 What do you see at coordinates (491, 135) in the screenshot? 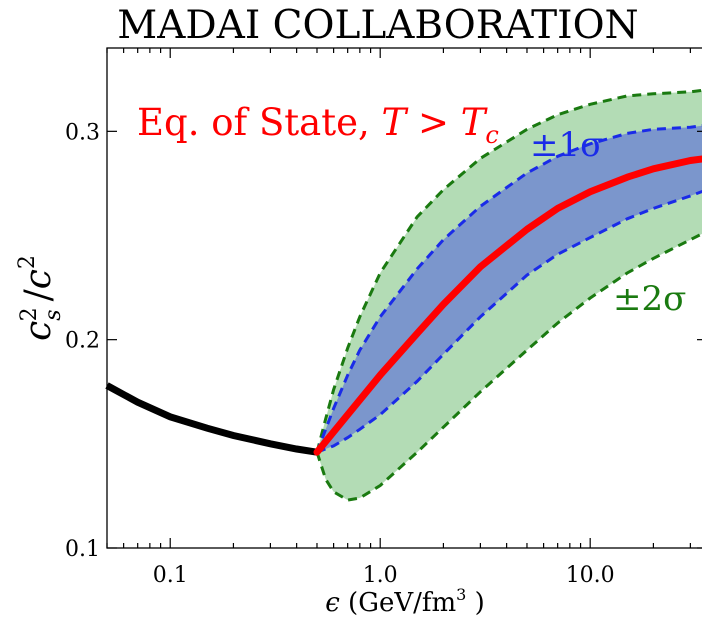
I see `eos-annotation-sub: c` at bounding box center [491, 135].